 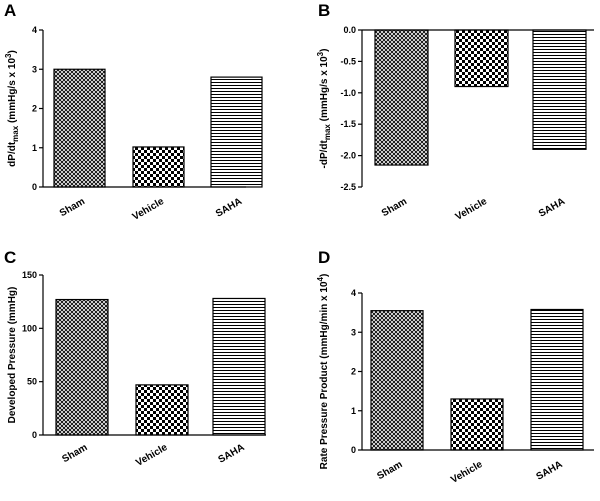 What do you see at coordinates (324, 257) in the screenshot?
I see `panel-letter: D` at bounding box center [324, 257].